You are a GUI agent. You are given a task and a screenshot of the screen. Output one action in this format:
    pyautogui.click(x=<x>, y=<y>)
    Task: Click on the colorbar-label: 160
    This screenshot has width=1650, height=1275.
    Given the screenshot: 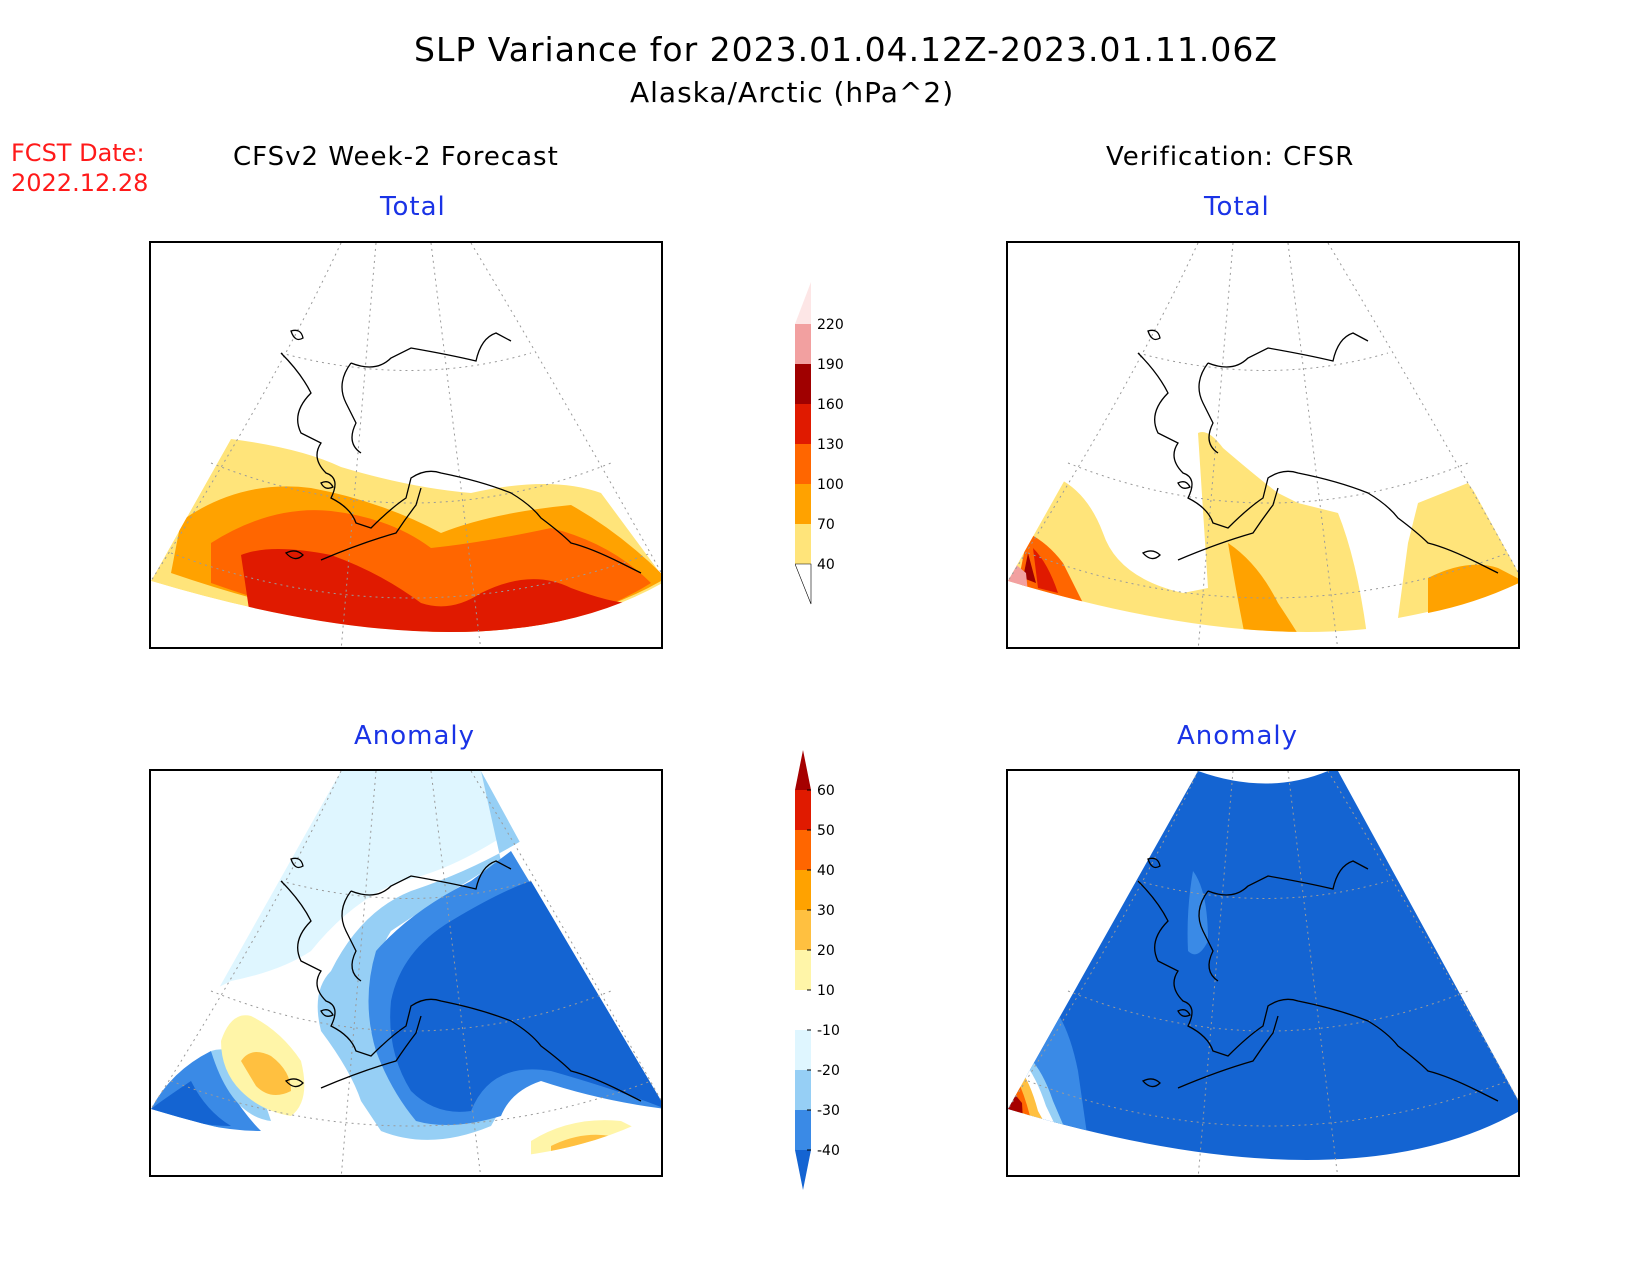 What is the action you would take?
    pyautogui.click(x=830, y=405)
    